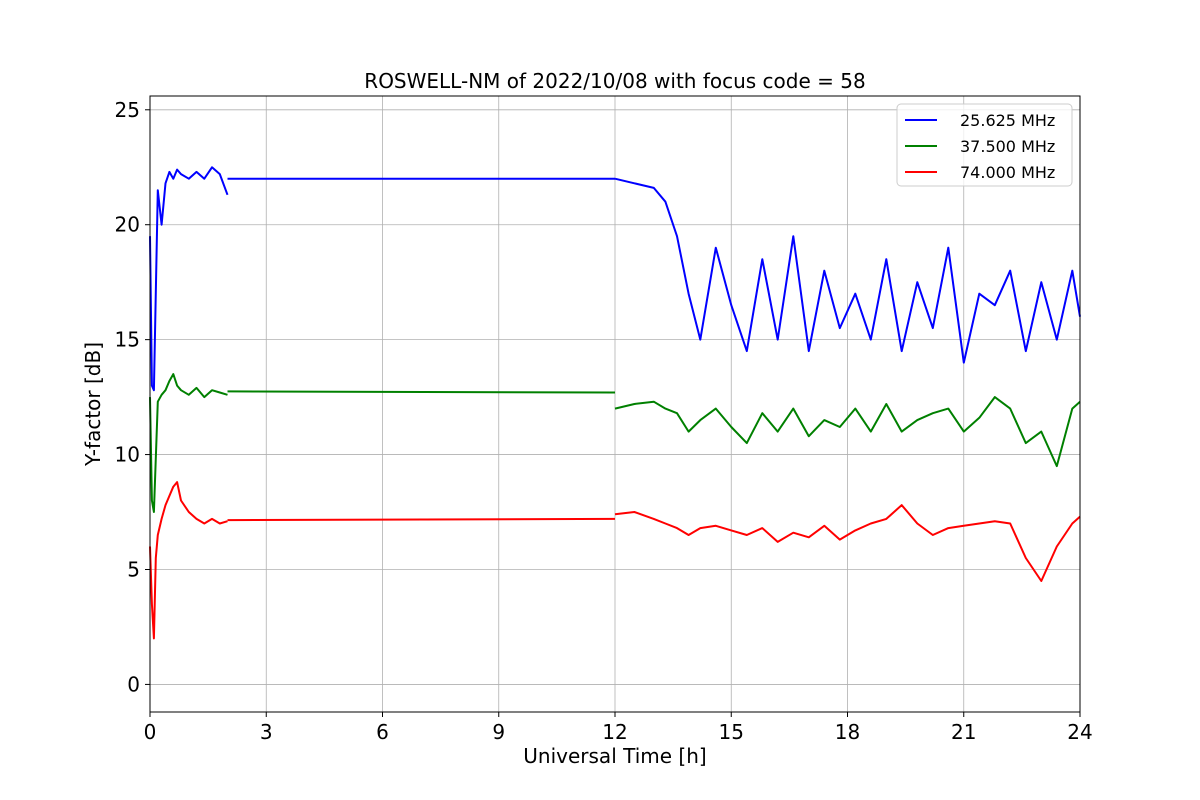 This screenshot has width=1200, height=800. I want to click on legend: 25.625 MHz 37.500 MHz 74.000 MHz, so click(984, 145).